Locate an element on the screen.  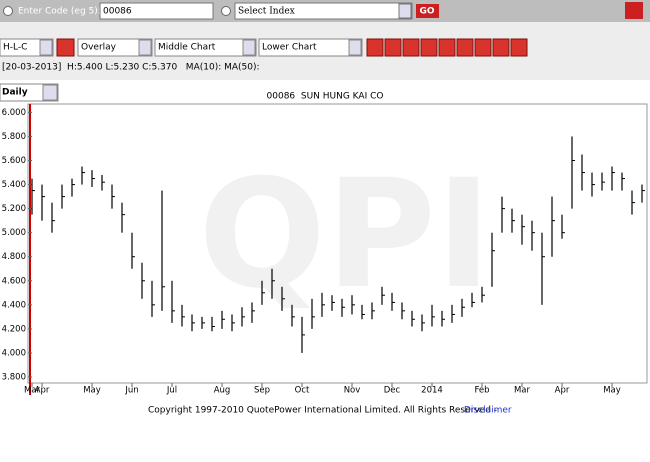
x-tick-label: Dec is located at coordinates (392, 391).